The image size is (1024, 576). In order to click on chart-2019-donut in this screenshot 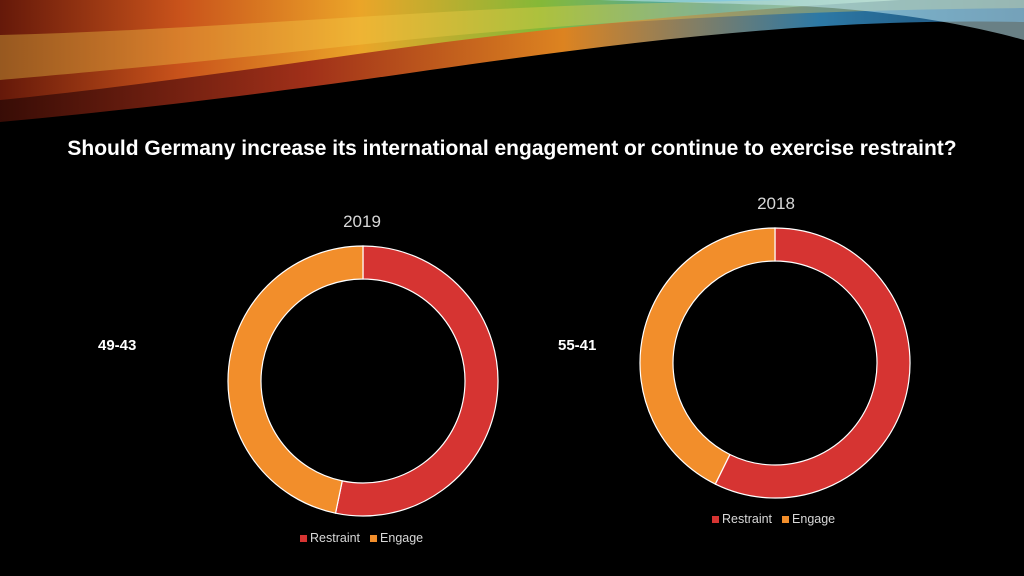, I will do `click(363, 381)`.